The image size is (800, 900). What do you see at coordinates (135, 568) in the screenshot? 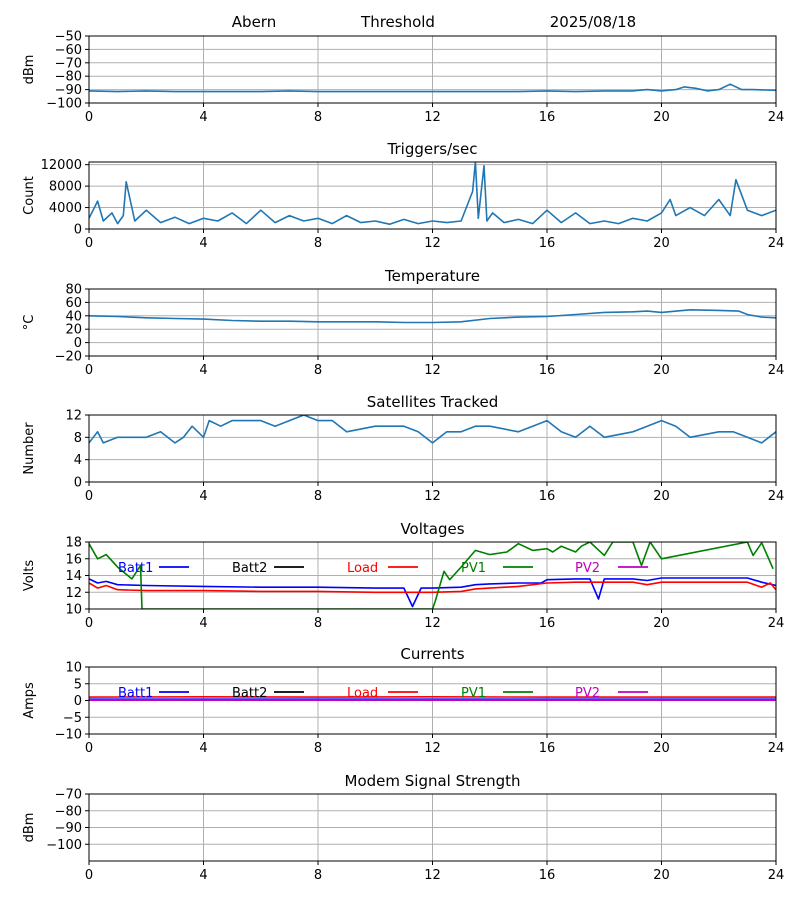
I see `legend-label: Batt1` at bounding box center [135, 568].